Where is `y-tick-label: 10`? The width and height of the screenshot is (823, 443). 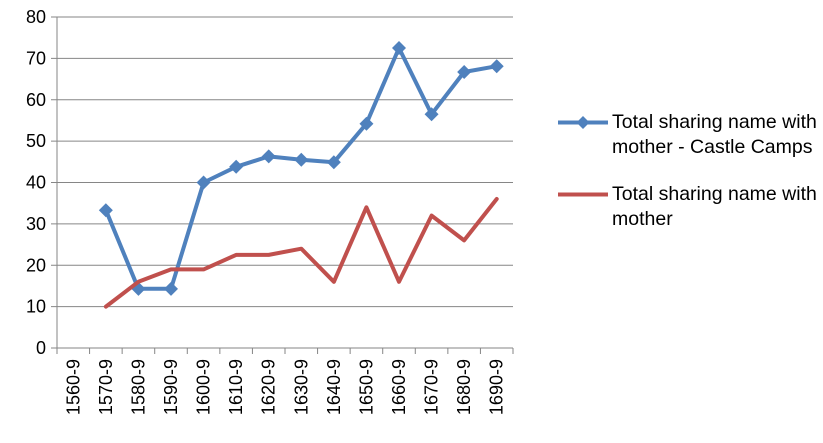 y-tick-label: 10 is located at coordinates (36, 307).